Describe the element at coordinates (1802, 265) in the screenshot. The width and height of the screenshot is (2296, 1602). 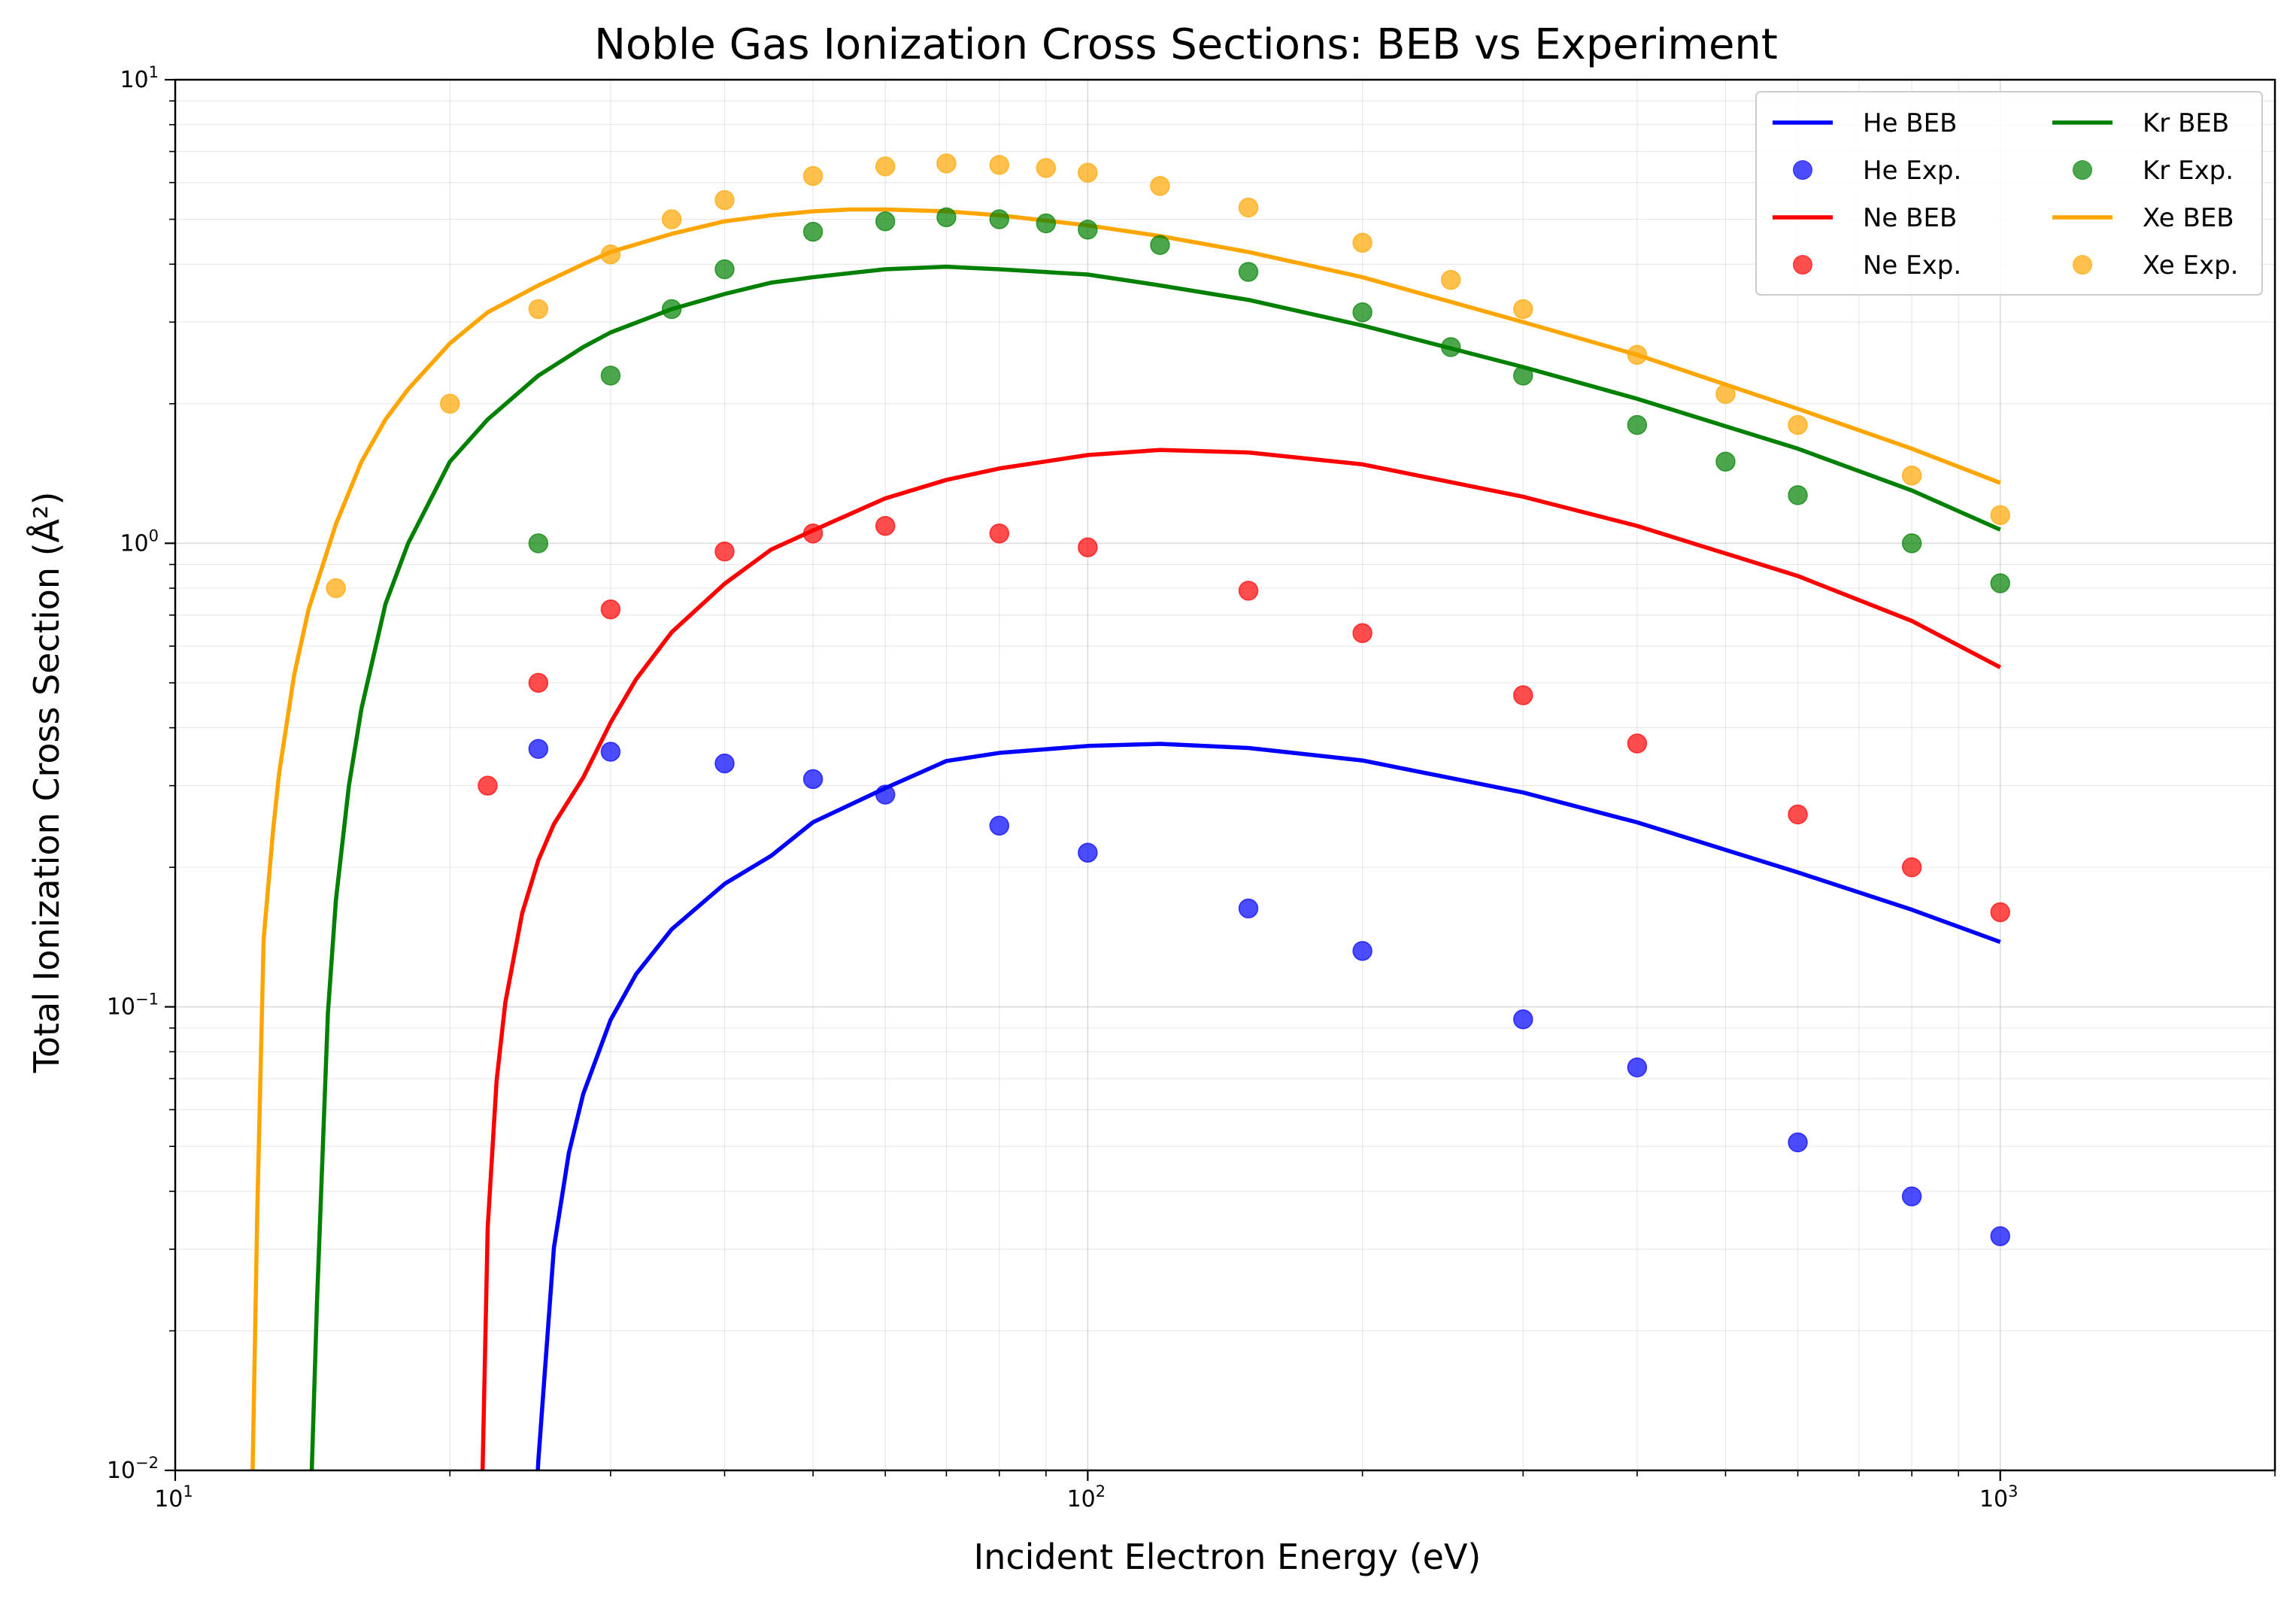
I see `legend-marker-ne-exp-` at that location.